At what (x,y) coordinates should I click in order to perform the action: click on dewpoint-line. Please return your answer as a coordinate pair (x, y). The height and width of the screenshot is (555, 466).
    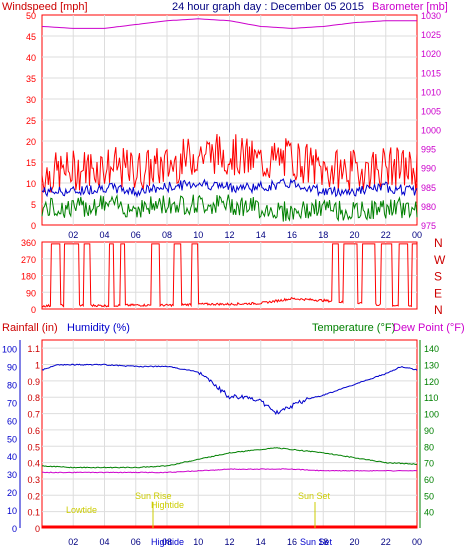
    Looking at the image, I should click on (229, 471).